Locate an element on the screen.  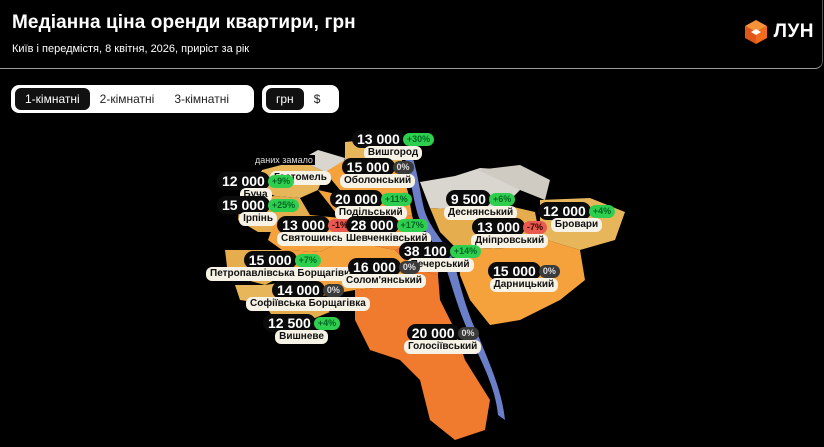
district-name: Петропавлівська Борщагівка is located at coordinates (282, 274).